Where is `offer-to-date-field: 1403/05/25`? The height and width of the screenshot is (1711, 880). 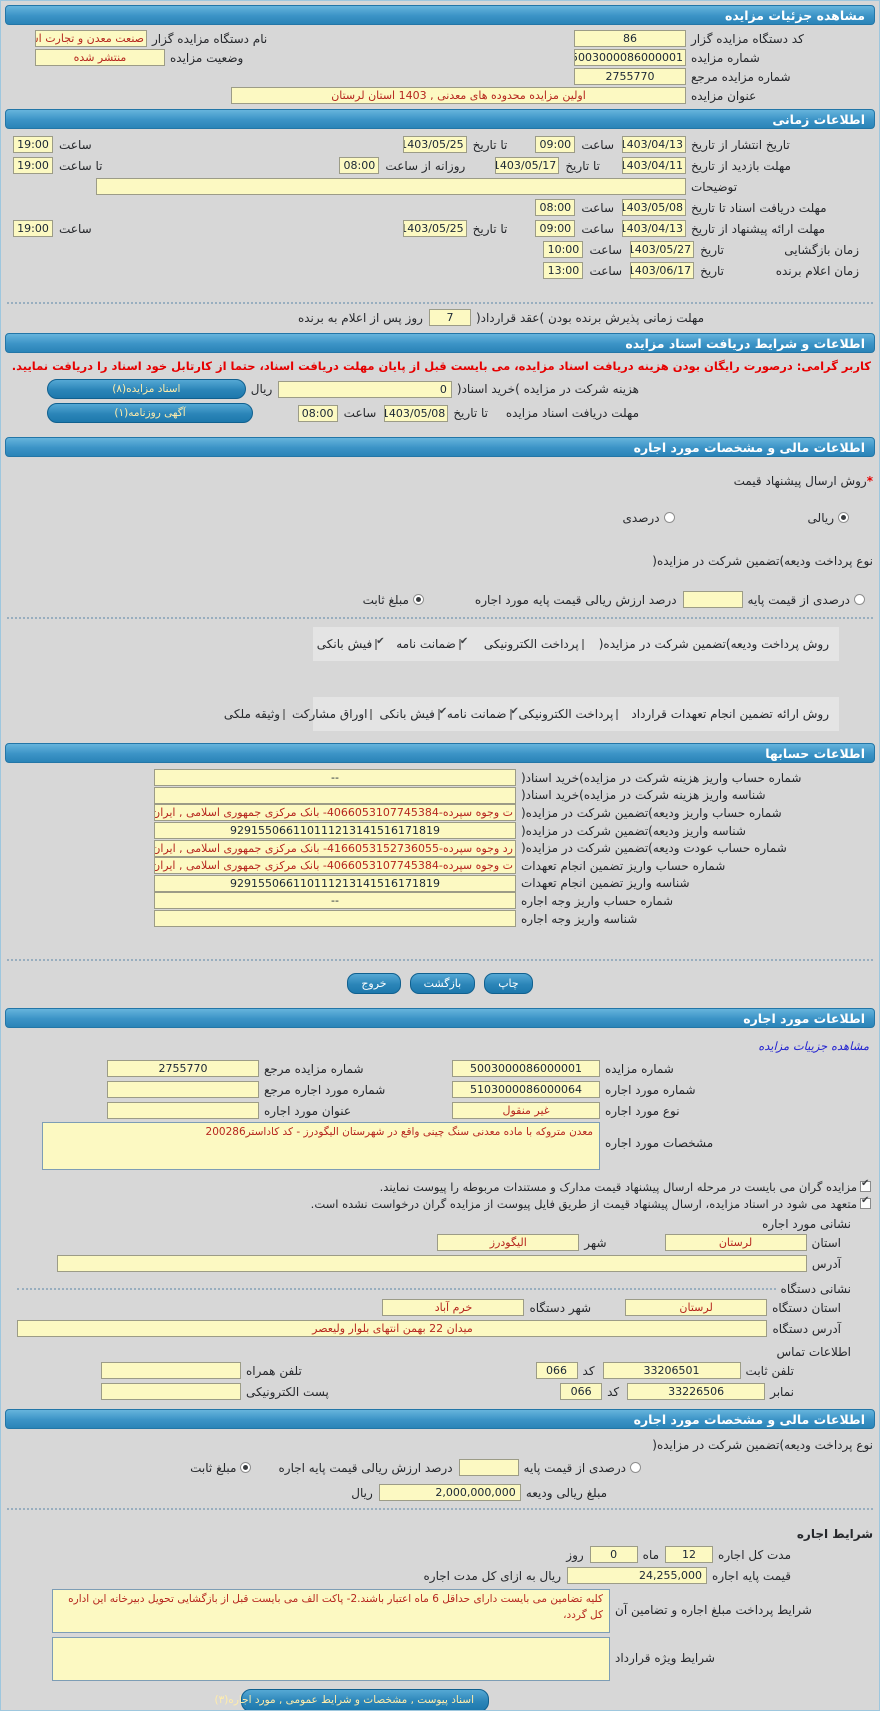 offer-to-date-field: 1403/05/25 is located at coordinates (434, 228).